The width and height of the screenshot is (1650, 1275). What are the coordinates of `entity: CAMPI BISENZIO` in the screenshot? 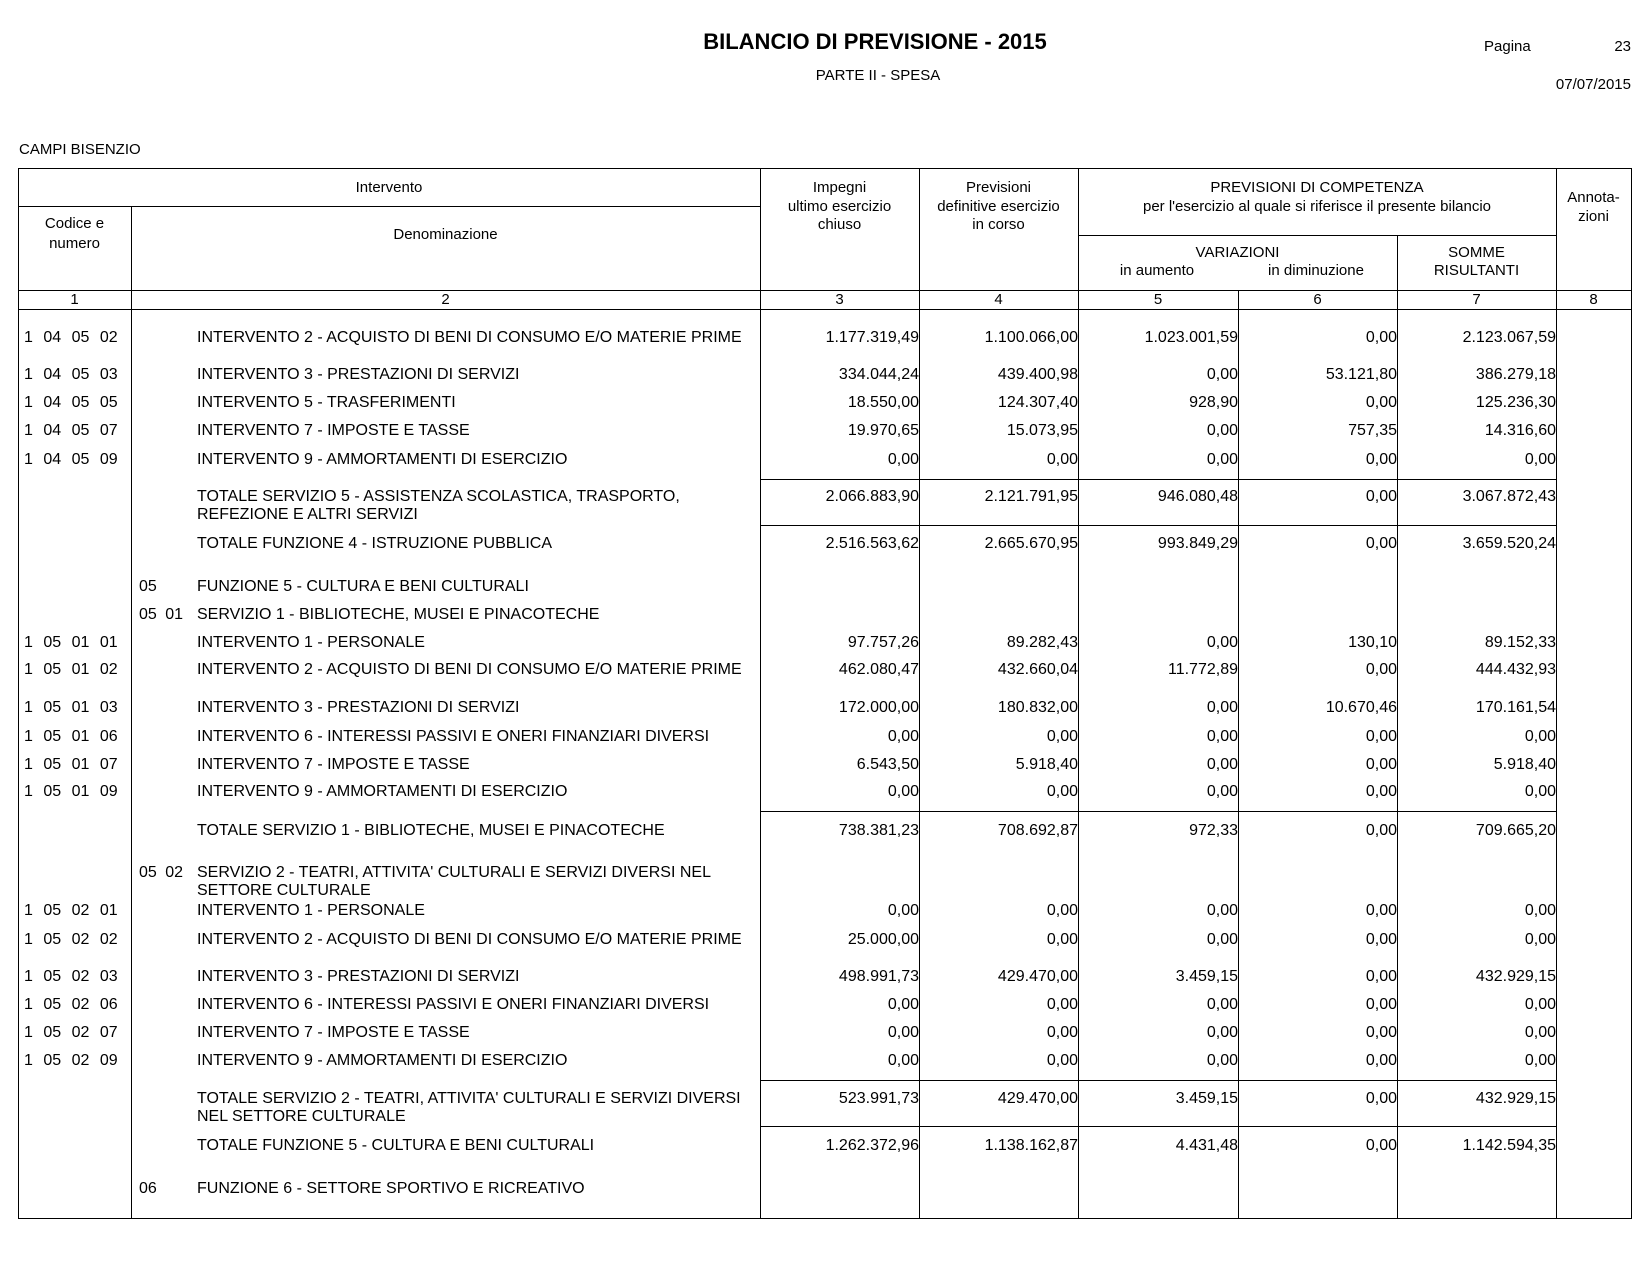 It's located at (80, 149).